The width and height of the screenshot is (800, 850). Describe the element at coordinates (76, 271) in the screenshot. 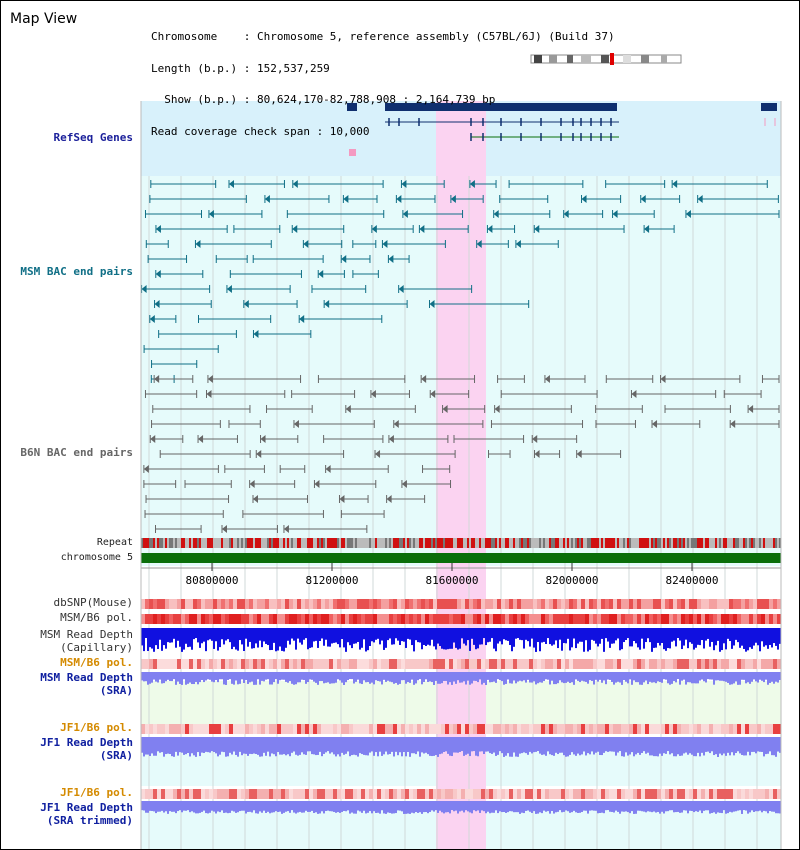

I see `label-msm-bac-end-pairs: MSM BAC end pairs` at that location.